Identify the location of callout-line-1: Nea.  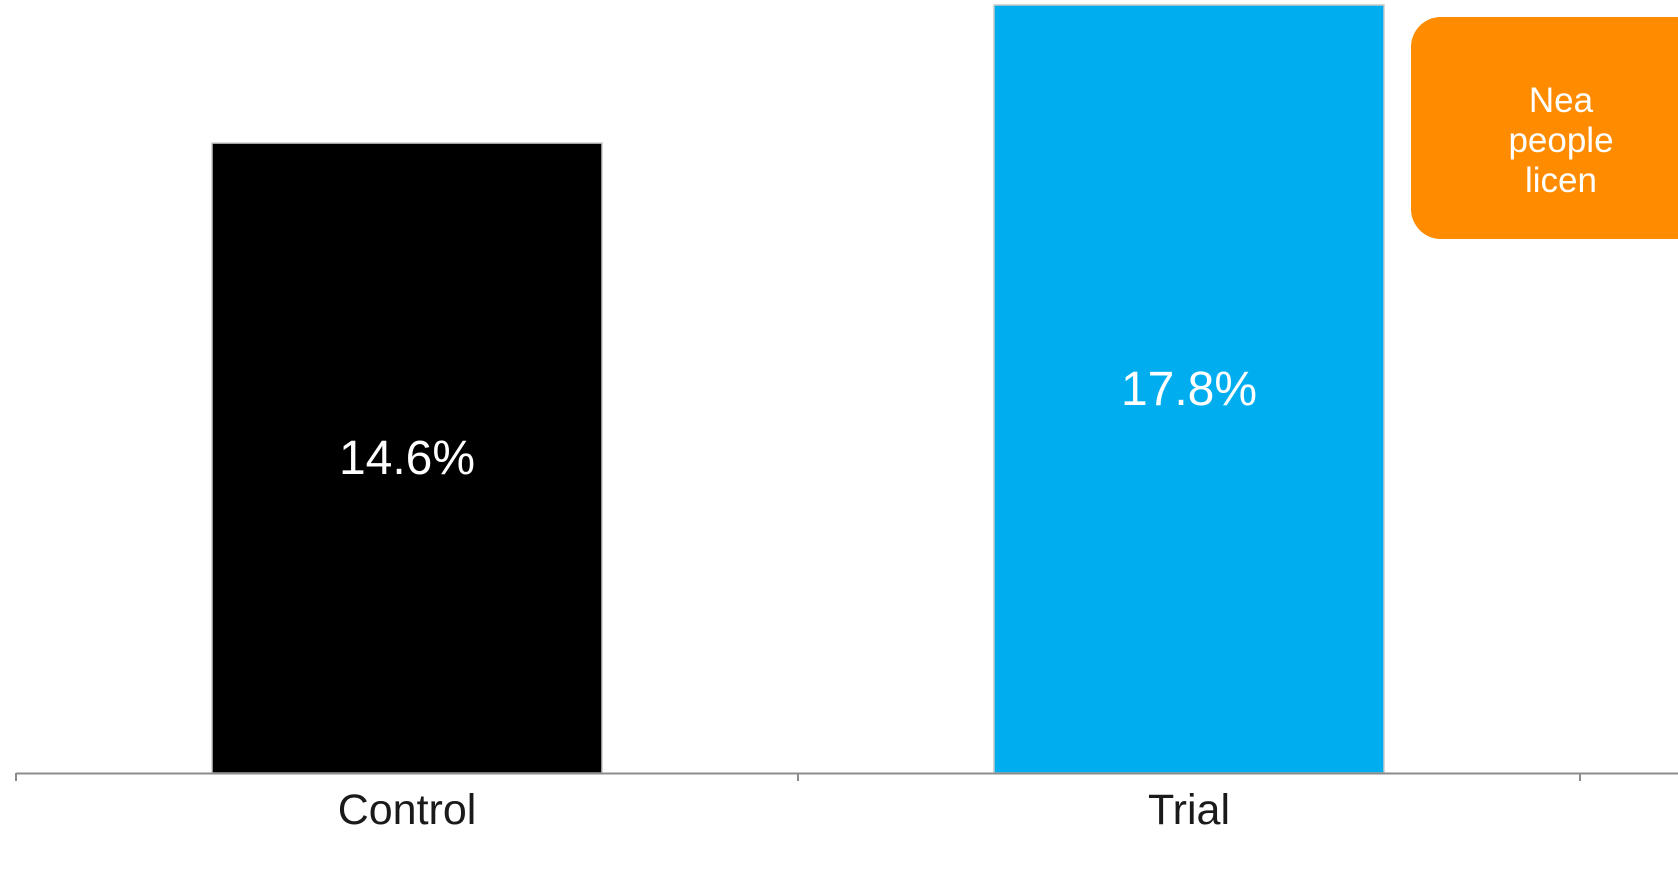
(1561, 100).